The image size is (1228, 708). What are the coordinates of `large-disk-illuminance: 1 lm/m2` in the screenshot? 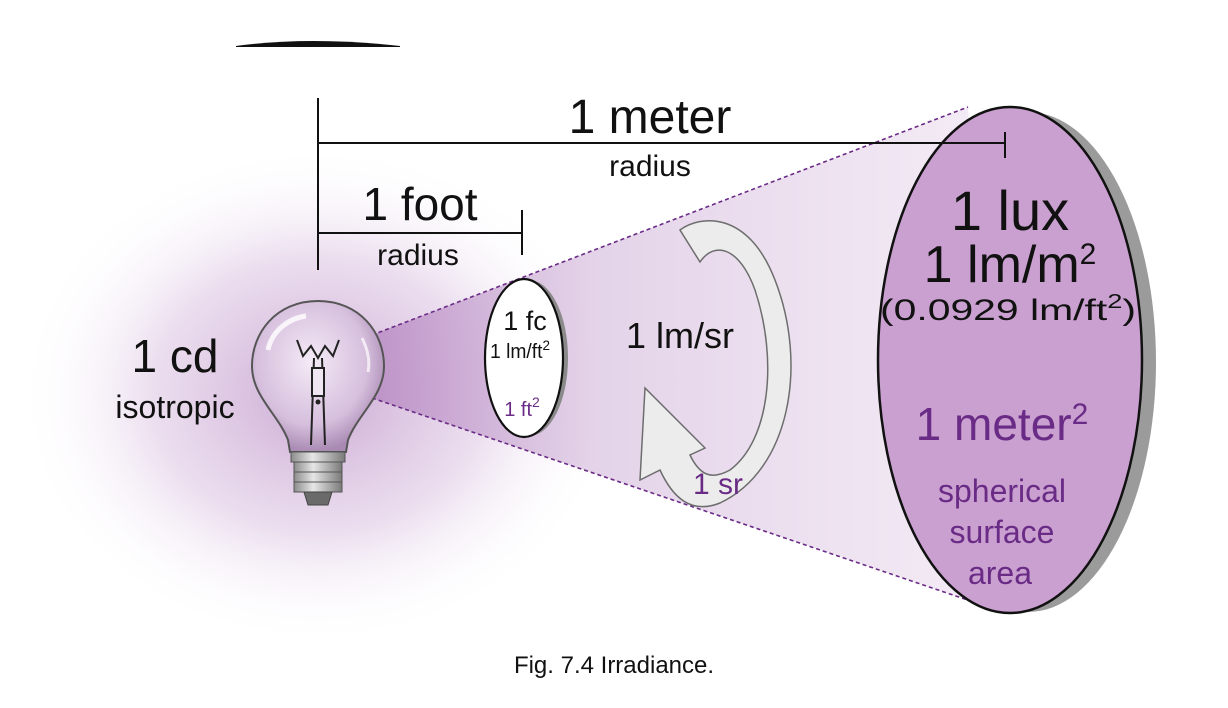 It's located at (1010, 265).